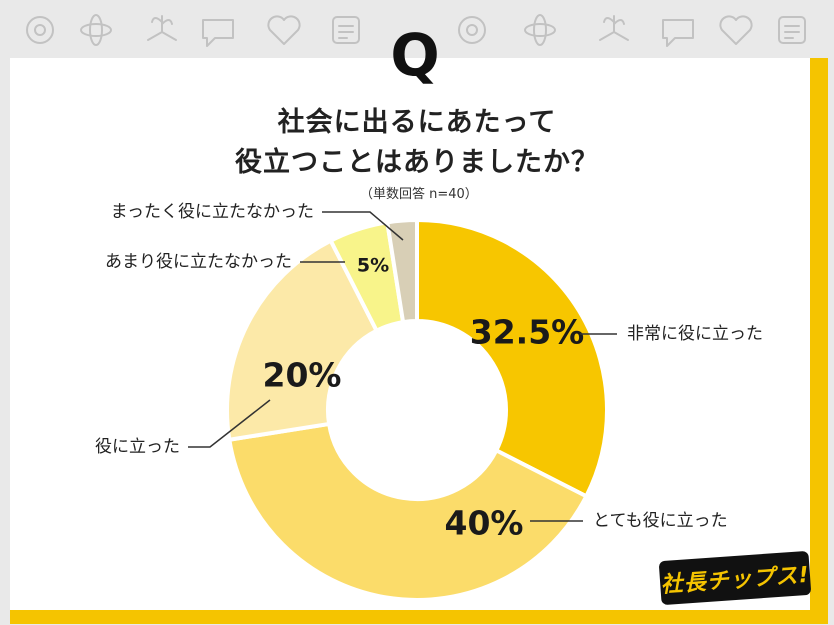 The image size is (834, 625). Describe the element at coordinates (695, 334) in the screenshot. I see `slice-category-label-1: 非常に役に立った` at that location.